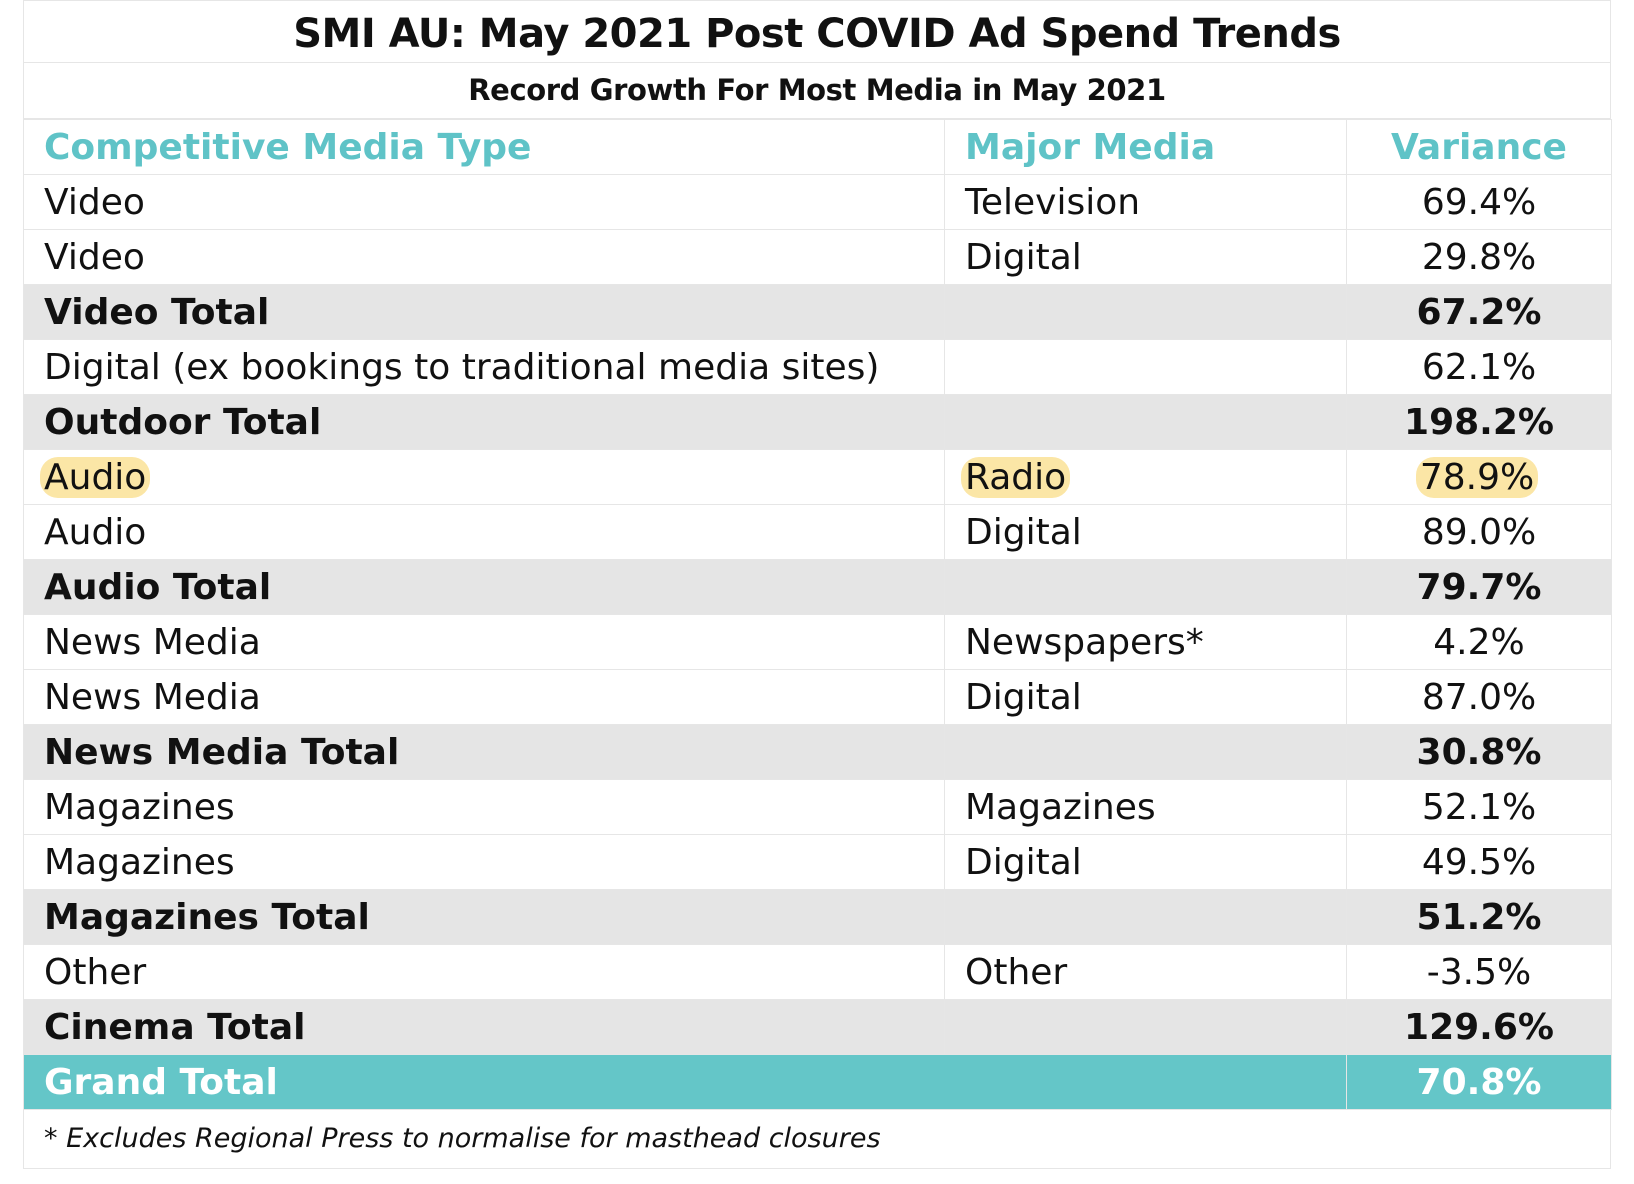  I want to click on cell-variance-text: 87.0%, so click(1479, 697).